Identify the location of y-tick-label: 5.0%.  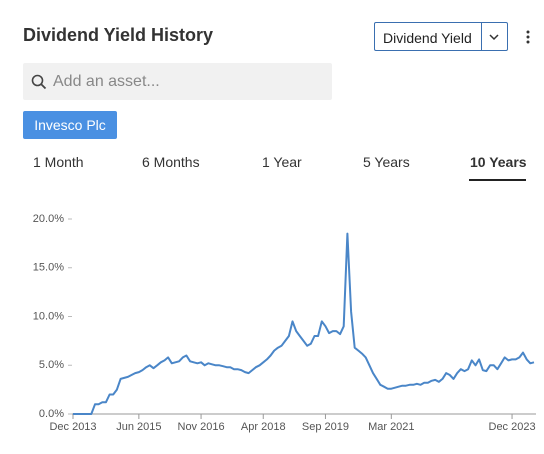
(51, 365).